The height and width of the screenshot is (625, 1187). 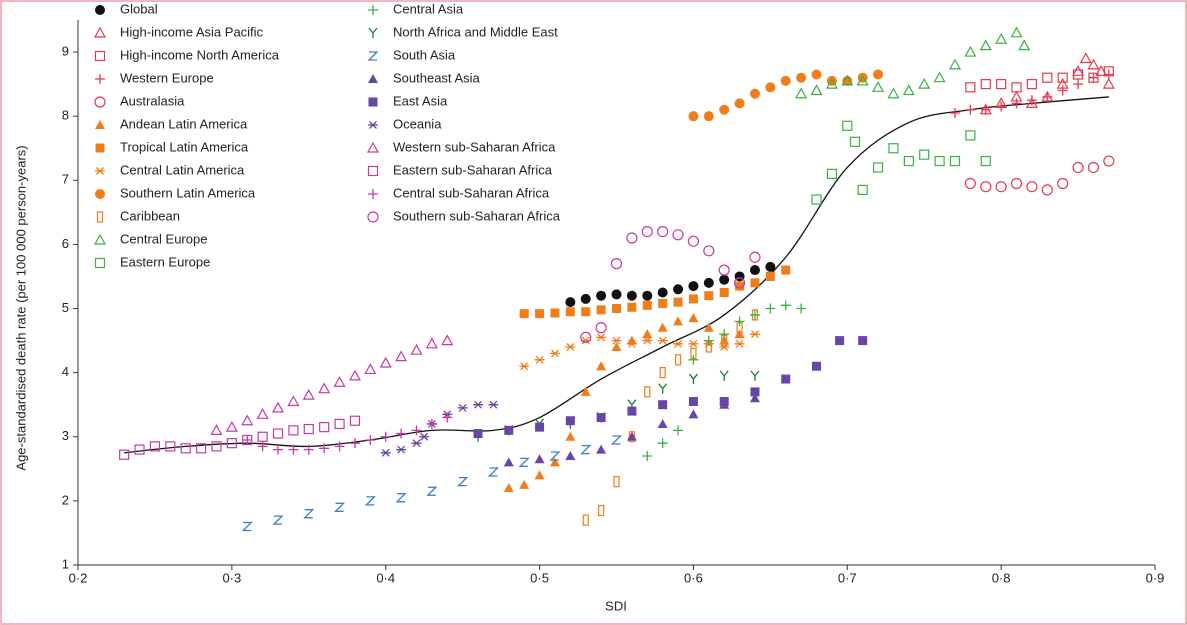 I want to click on legend-label: Southern Latin America, so click(x=188, y=192).